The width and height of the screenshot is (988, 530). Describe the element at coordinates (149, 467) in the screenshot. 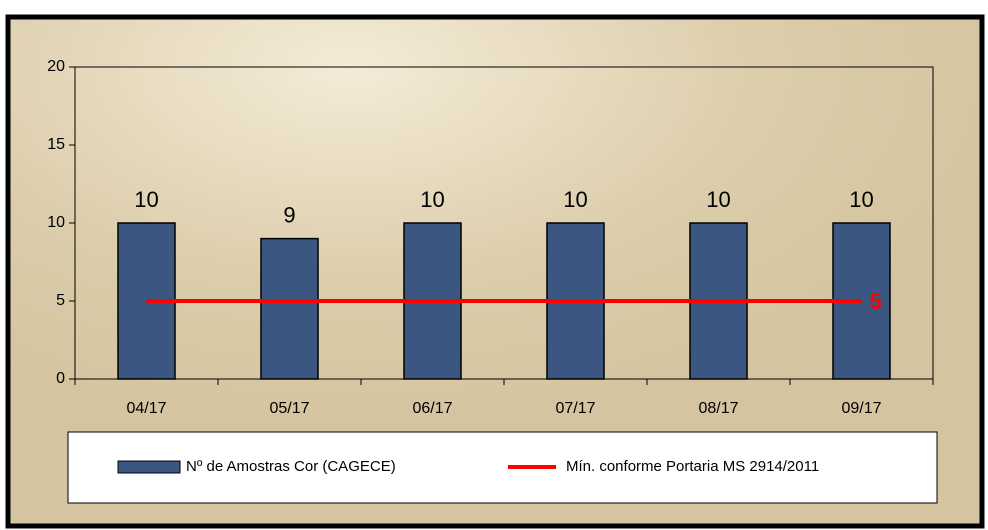

I see `legend-swatch` at that location.